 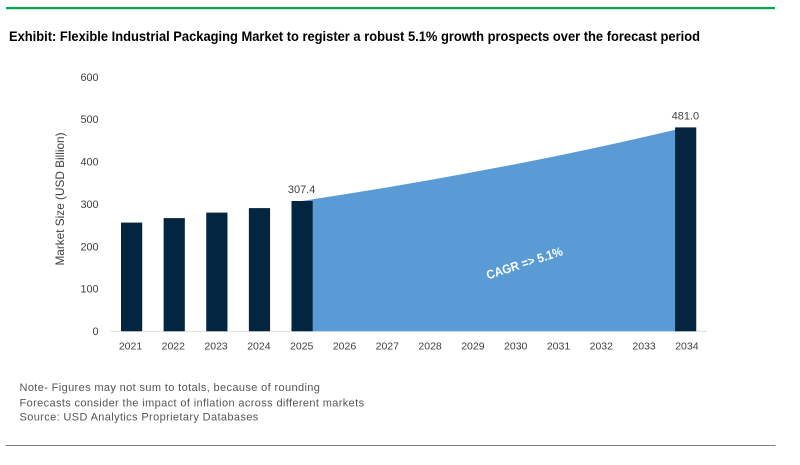 What do you see at coordinates (345, 347) in the screenshot?
I see `svg-text: 2026` at bounding box center [345, 347].